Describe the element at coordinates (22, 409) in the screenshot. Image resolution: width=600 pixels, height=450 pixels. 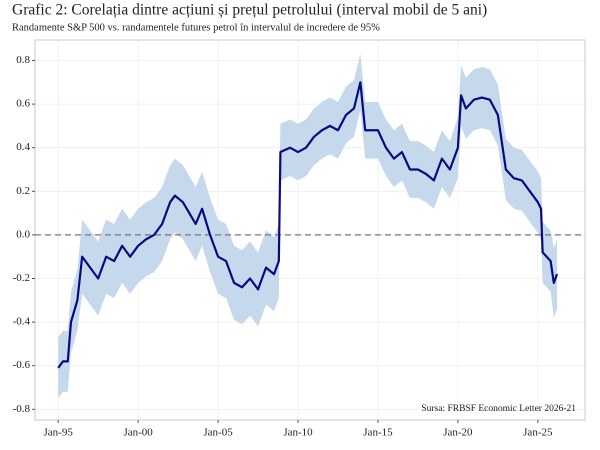
I see `y-tick-label: -0.8` at that location.